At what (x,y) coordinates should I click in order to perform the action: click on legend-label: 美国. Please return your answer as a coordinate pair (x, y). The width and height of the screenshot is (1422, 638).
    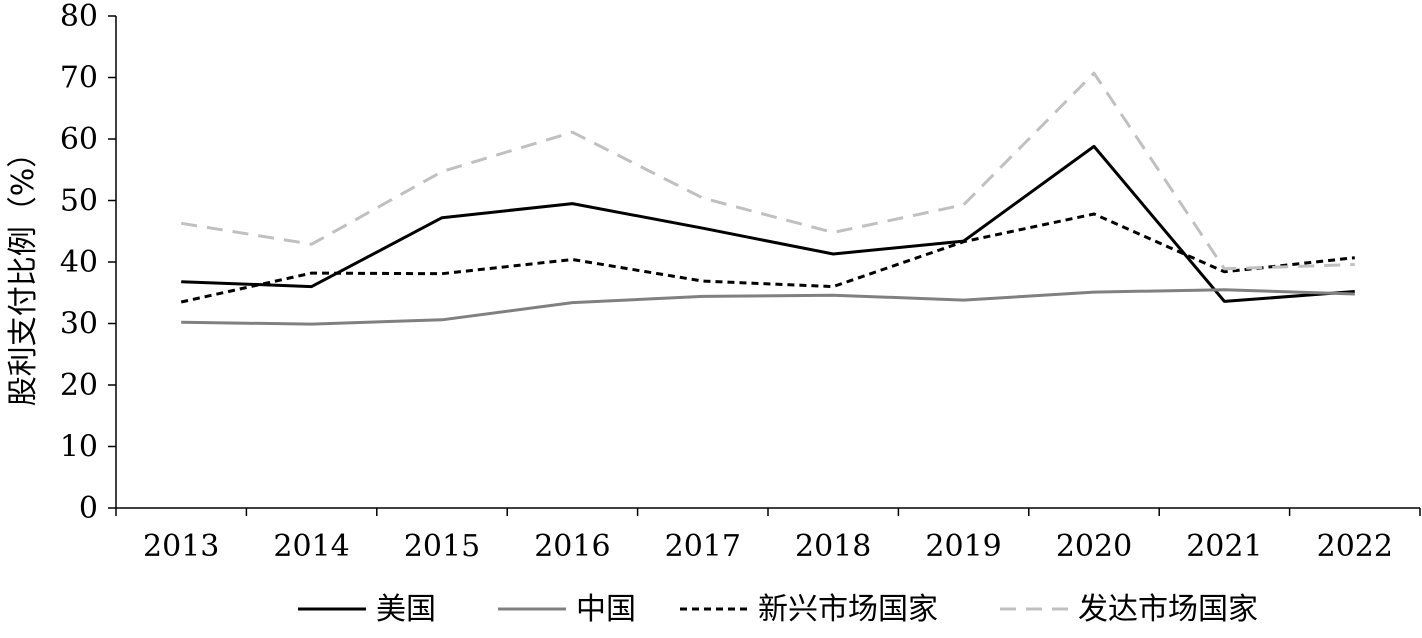
    Looking at the image, I should click on (406, 609).